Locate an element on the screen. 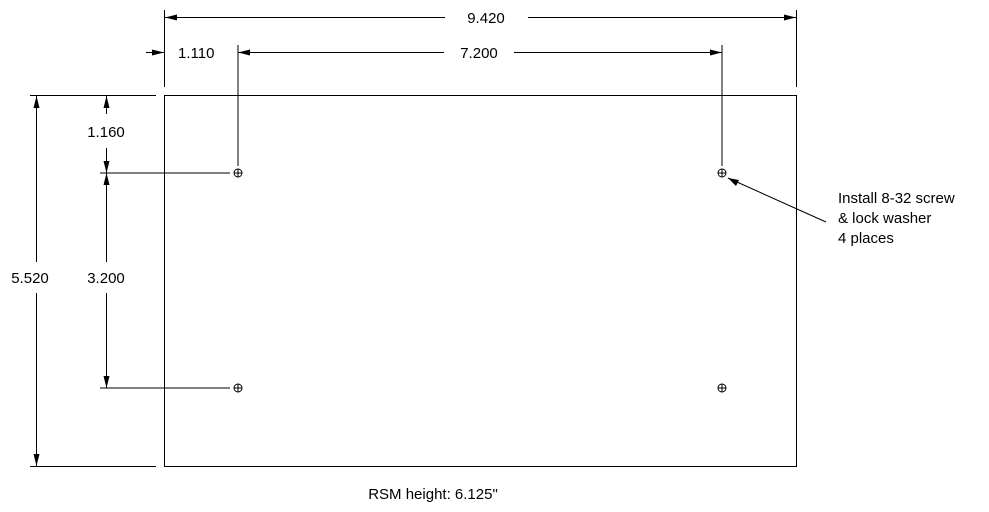 The height and width of the screenshot is (512, 989). dim-label-top-offset: 1.160 is located at coordinates (106, 132).